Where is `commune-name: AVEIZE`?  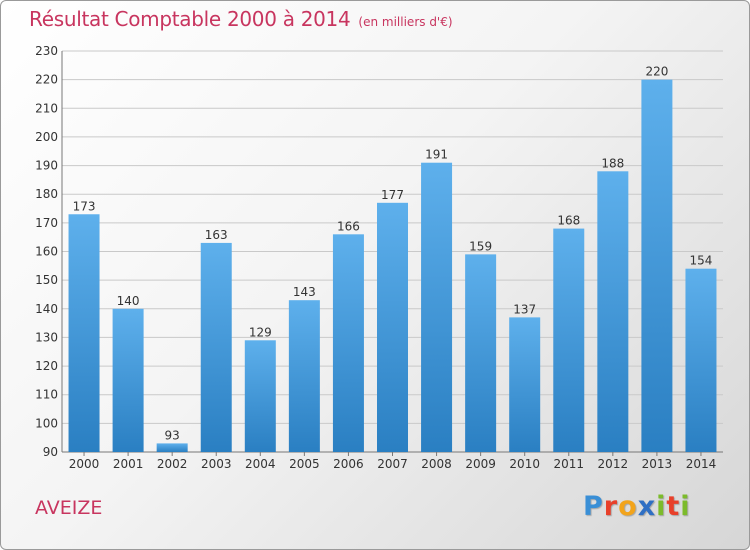 commune-name: AVEIZE is located at coordinates (69, 508).